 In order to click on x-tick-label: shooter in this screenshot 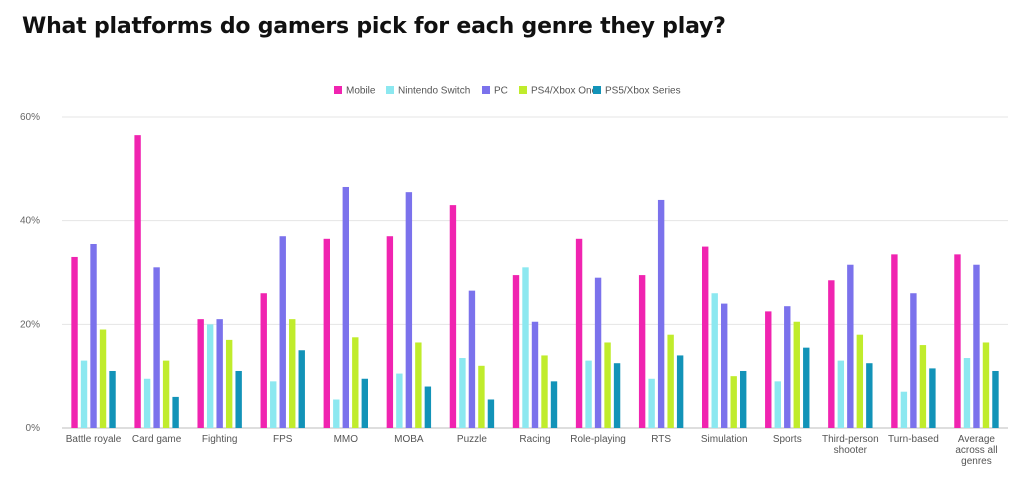, I will do `click(851, 450)`.